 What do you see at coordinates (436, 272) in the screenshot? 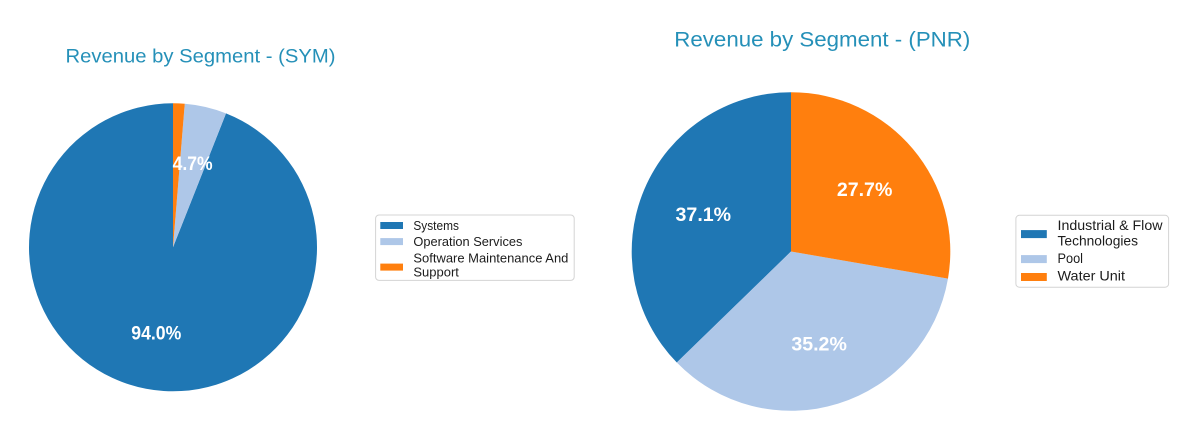
I see `svg-text: Support` at bounding box center [436, 272].